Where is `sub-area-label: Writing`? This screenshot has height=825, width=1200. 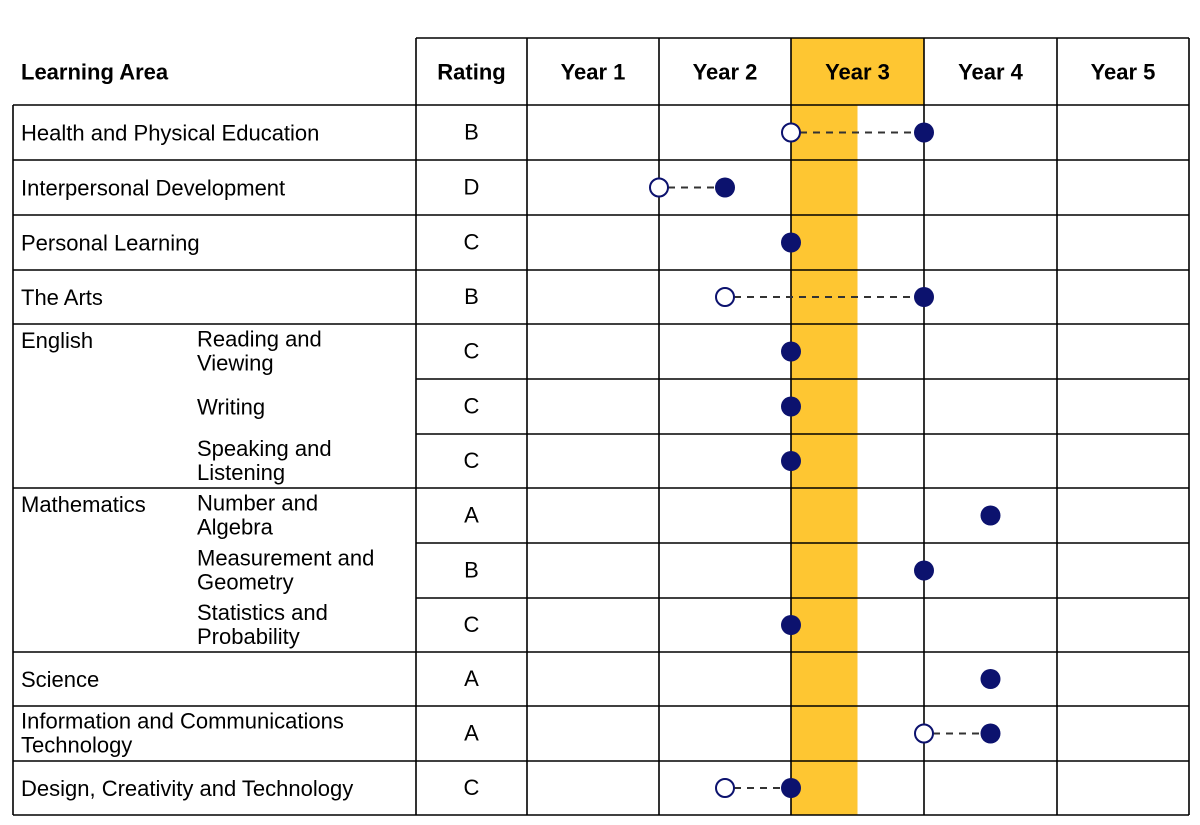
sub-area-label: Writing is located at coordinates (231, 407).